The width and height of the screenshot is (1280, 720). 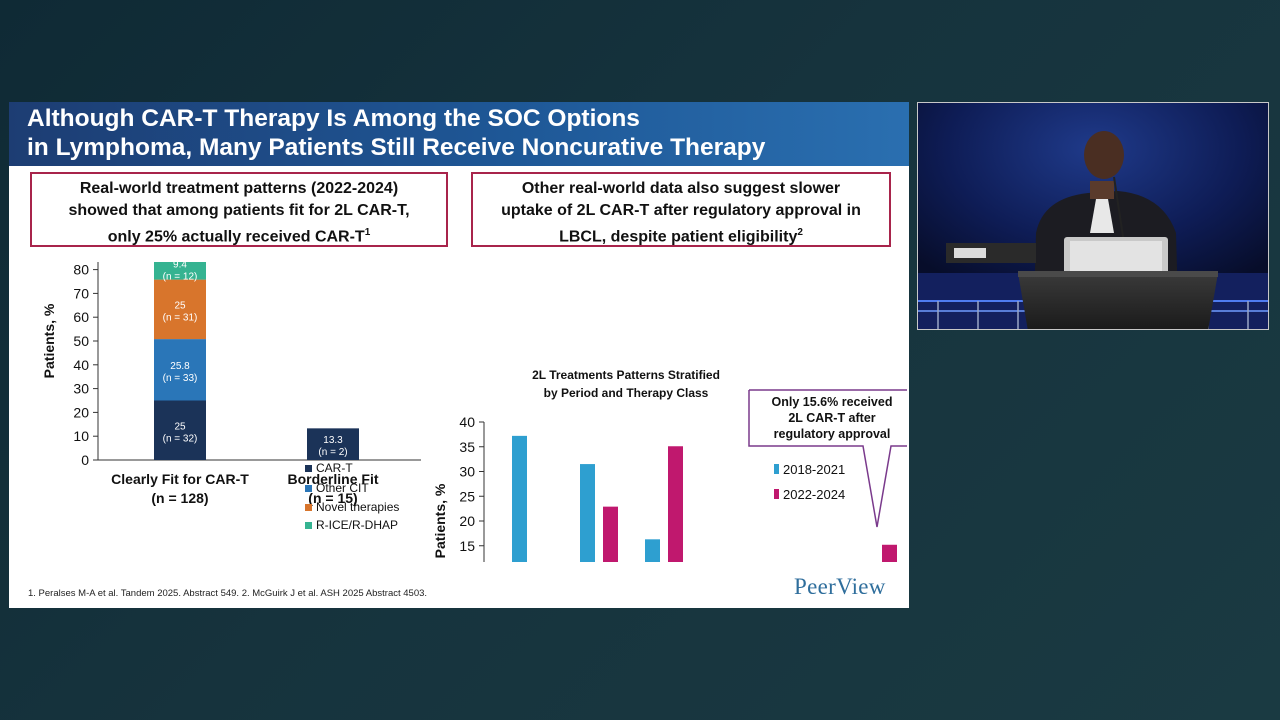 I want to click on chart-1-data-label: 9.4, so click(x=180, y=266).